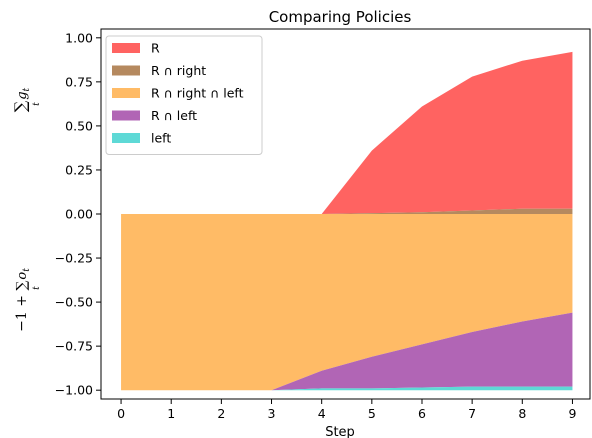 This screenshot has height=438, width=592. I want to click on legend-label: R ∩ right ∩ left, so click(197, 93).